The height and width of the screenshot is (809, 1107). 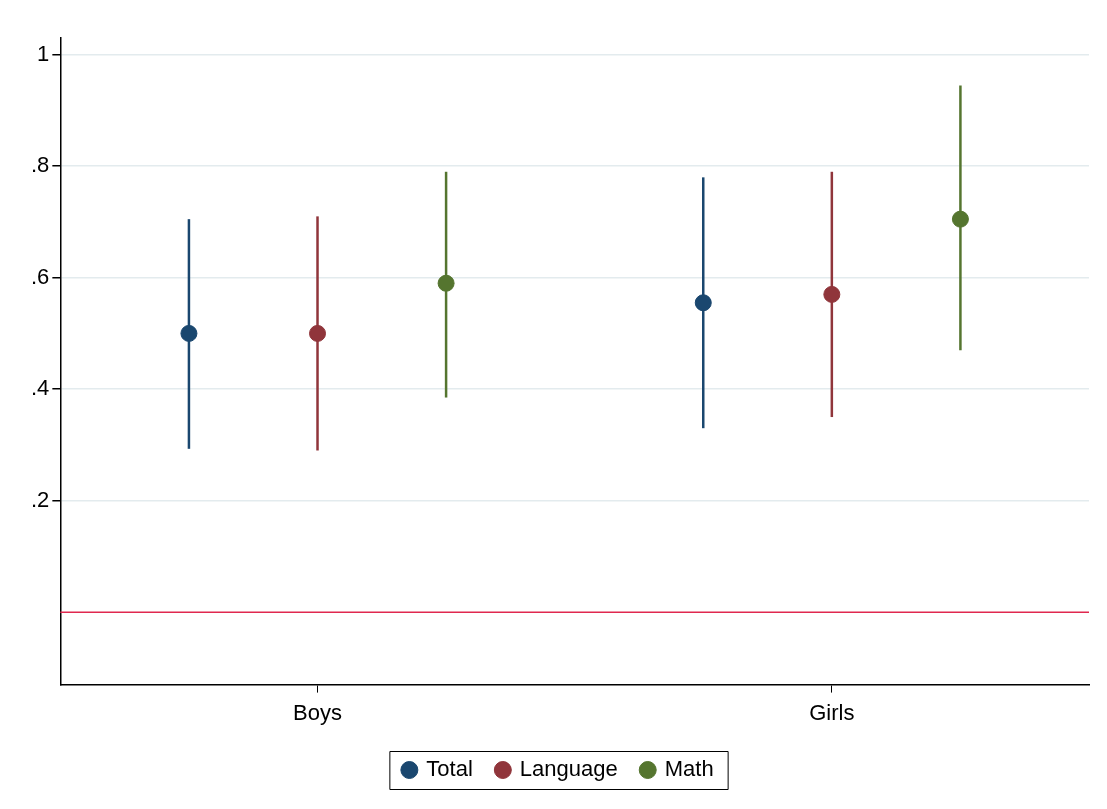 What do you see at coordinates (40, 388) in the screenshot?
I see `y-tick-label: .4` at bounding box center [40, 388].